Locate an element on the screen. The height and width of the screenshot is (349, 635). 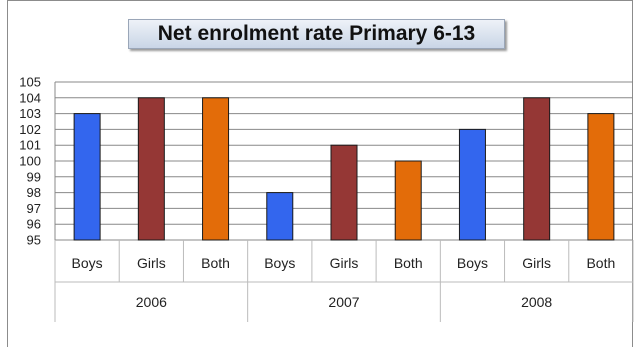
group-label: 2008 is located at coordinates (536, 302).